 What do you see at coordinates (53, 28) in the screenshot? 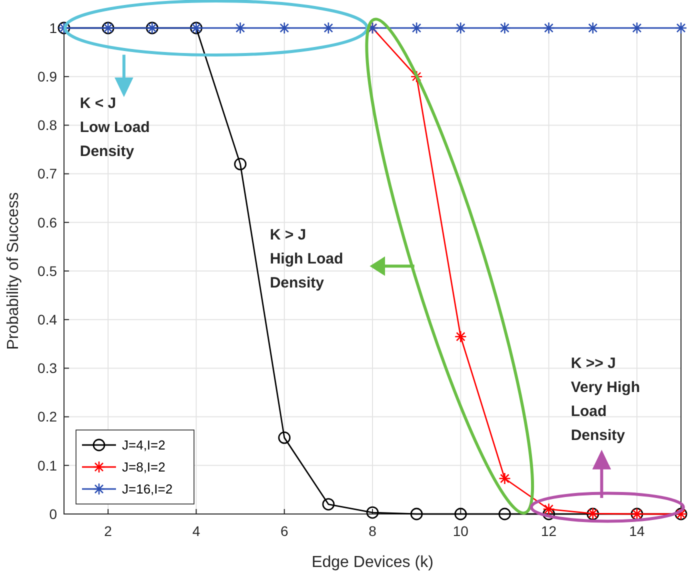
I see `y-tick-label: 1` at bounding box center [53, 28].